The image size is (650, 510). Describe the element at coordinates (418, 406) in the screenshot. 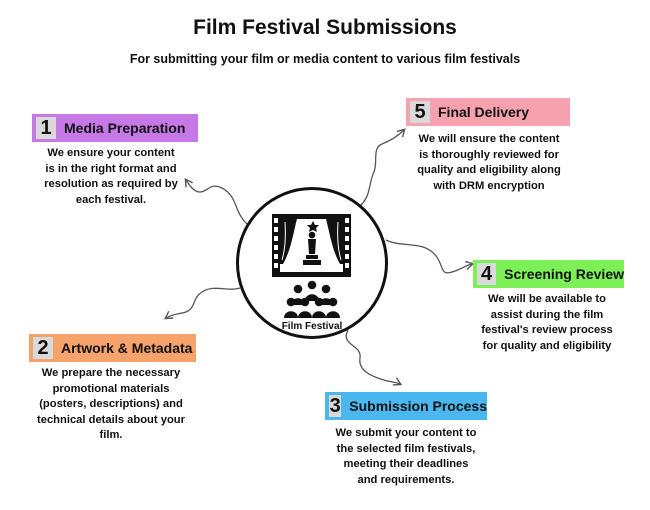

I see `step-label: Submission Process` at that location.